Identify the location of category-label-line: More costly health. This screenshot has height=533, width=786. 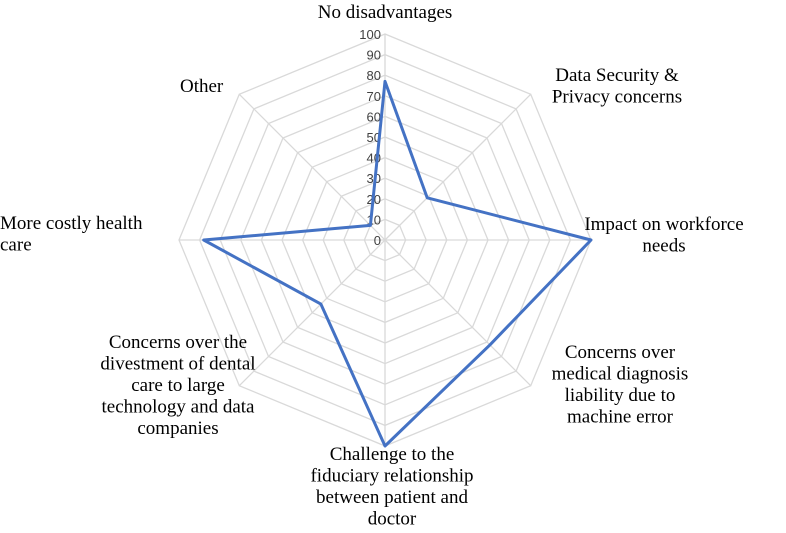
(71, 223).